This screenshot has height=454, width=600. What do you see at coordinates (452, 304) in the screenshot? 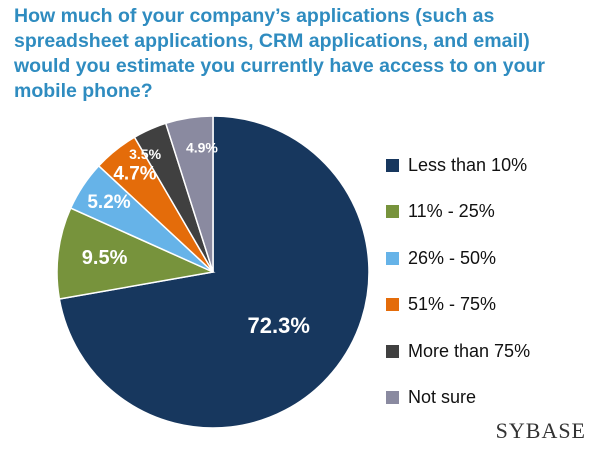
I see `legend-label: 51% - 75%` at bounding box center [452, 304].